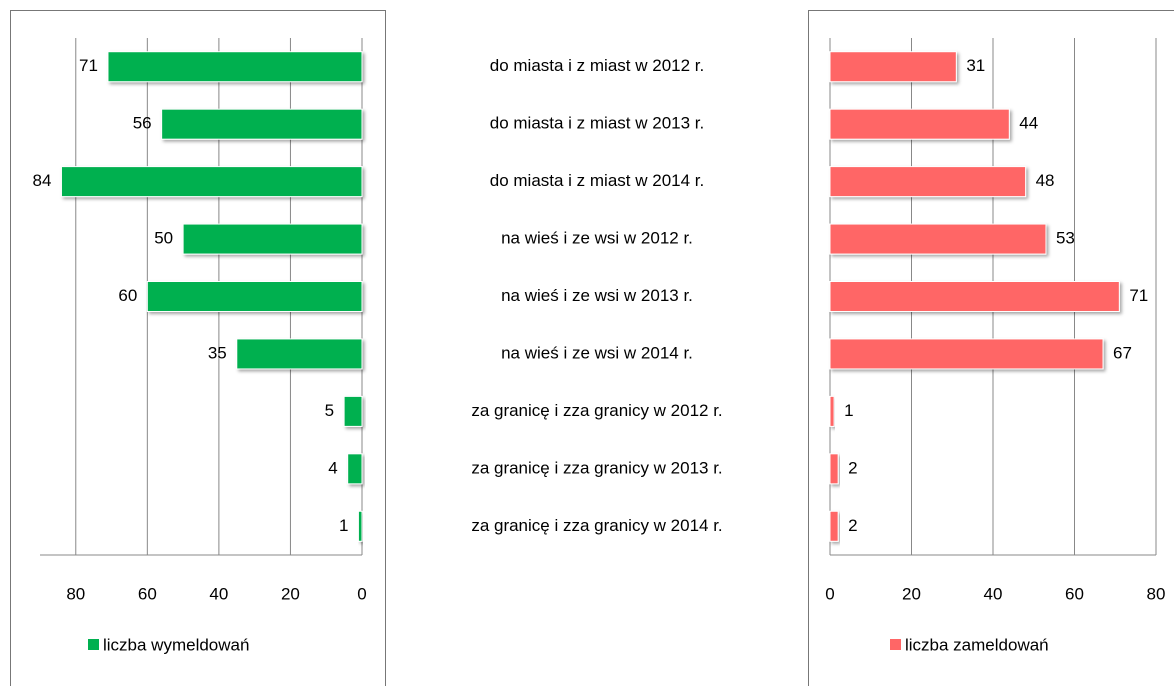 This screenshot has width=1174, height=686. I want to click on legend-label: liczba wymeldowań, so click(176, 644).